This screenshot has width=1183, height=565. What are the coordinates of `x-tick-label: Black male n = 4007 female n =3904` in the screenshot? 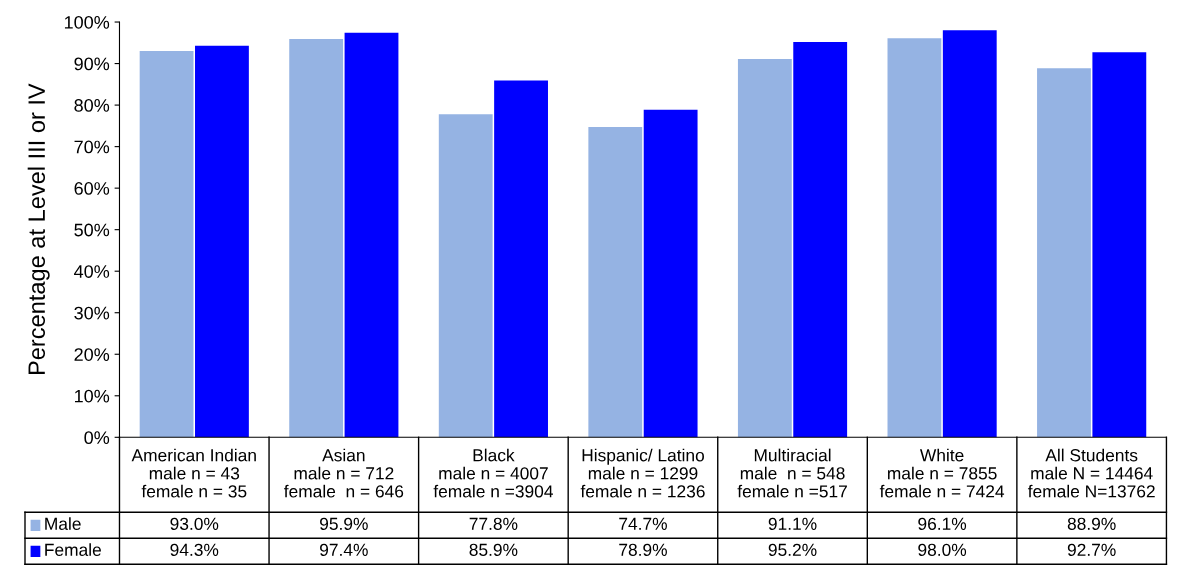 It's located at (493, 473).